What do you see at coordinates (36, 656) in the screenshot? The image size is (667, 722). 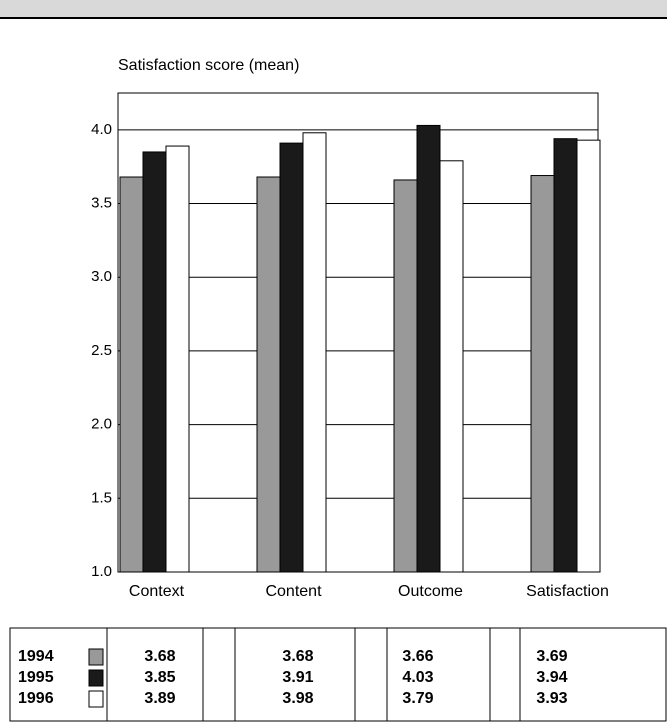 I see `legend-label: 1994` at bounding box center [36, 656].